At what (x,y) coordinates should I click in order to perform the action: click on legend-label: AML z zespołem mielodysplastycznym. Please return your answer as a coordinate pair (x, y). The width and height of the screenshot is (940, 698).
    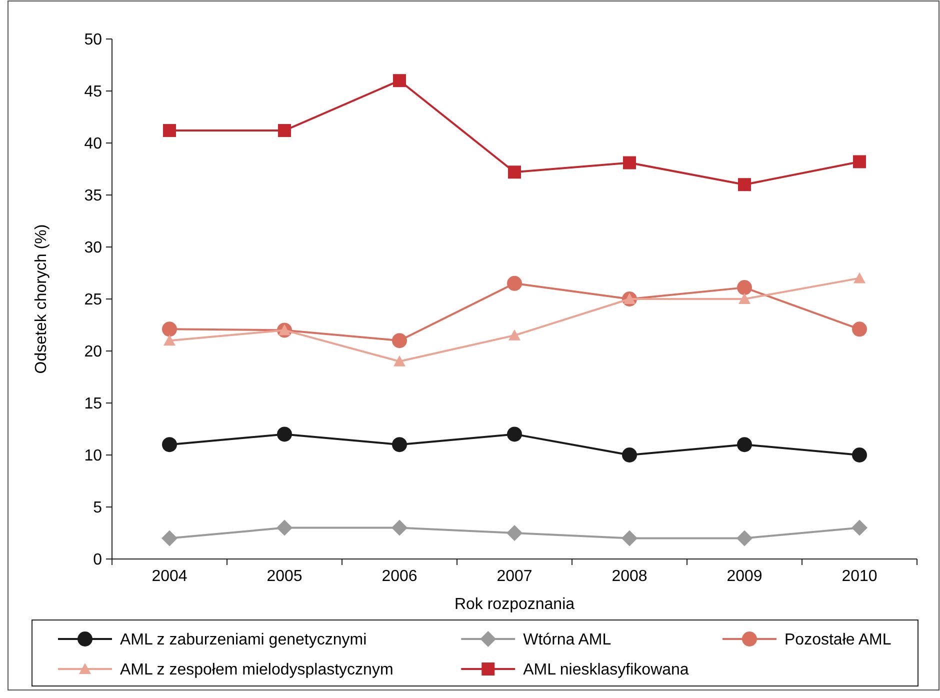
    Looking at the image, I should click on (257, 670).